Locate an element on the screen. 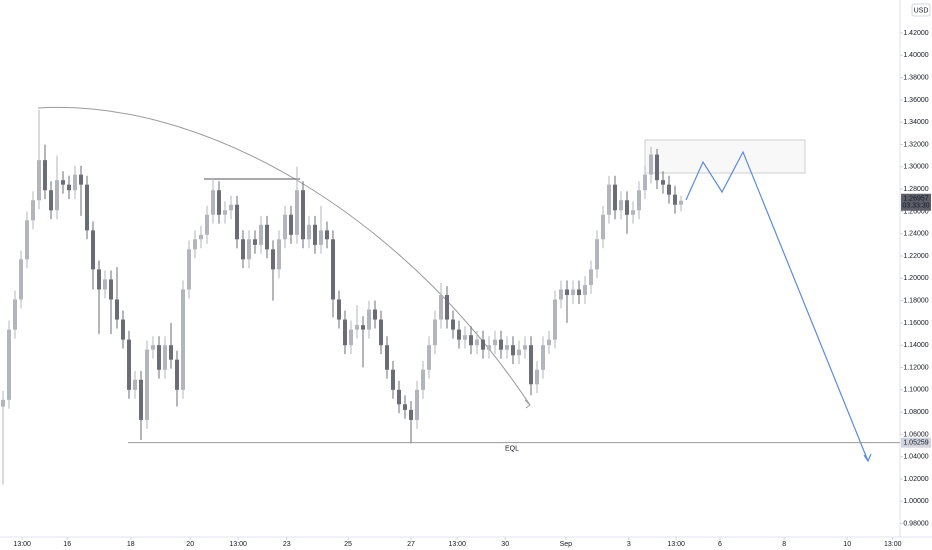  current-price-box is located at coordinates (916, 202).